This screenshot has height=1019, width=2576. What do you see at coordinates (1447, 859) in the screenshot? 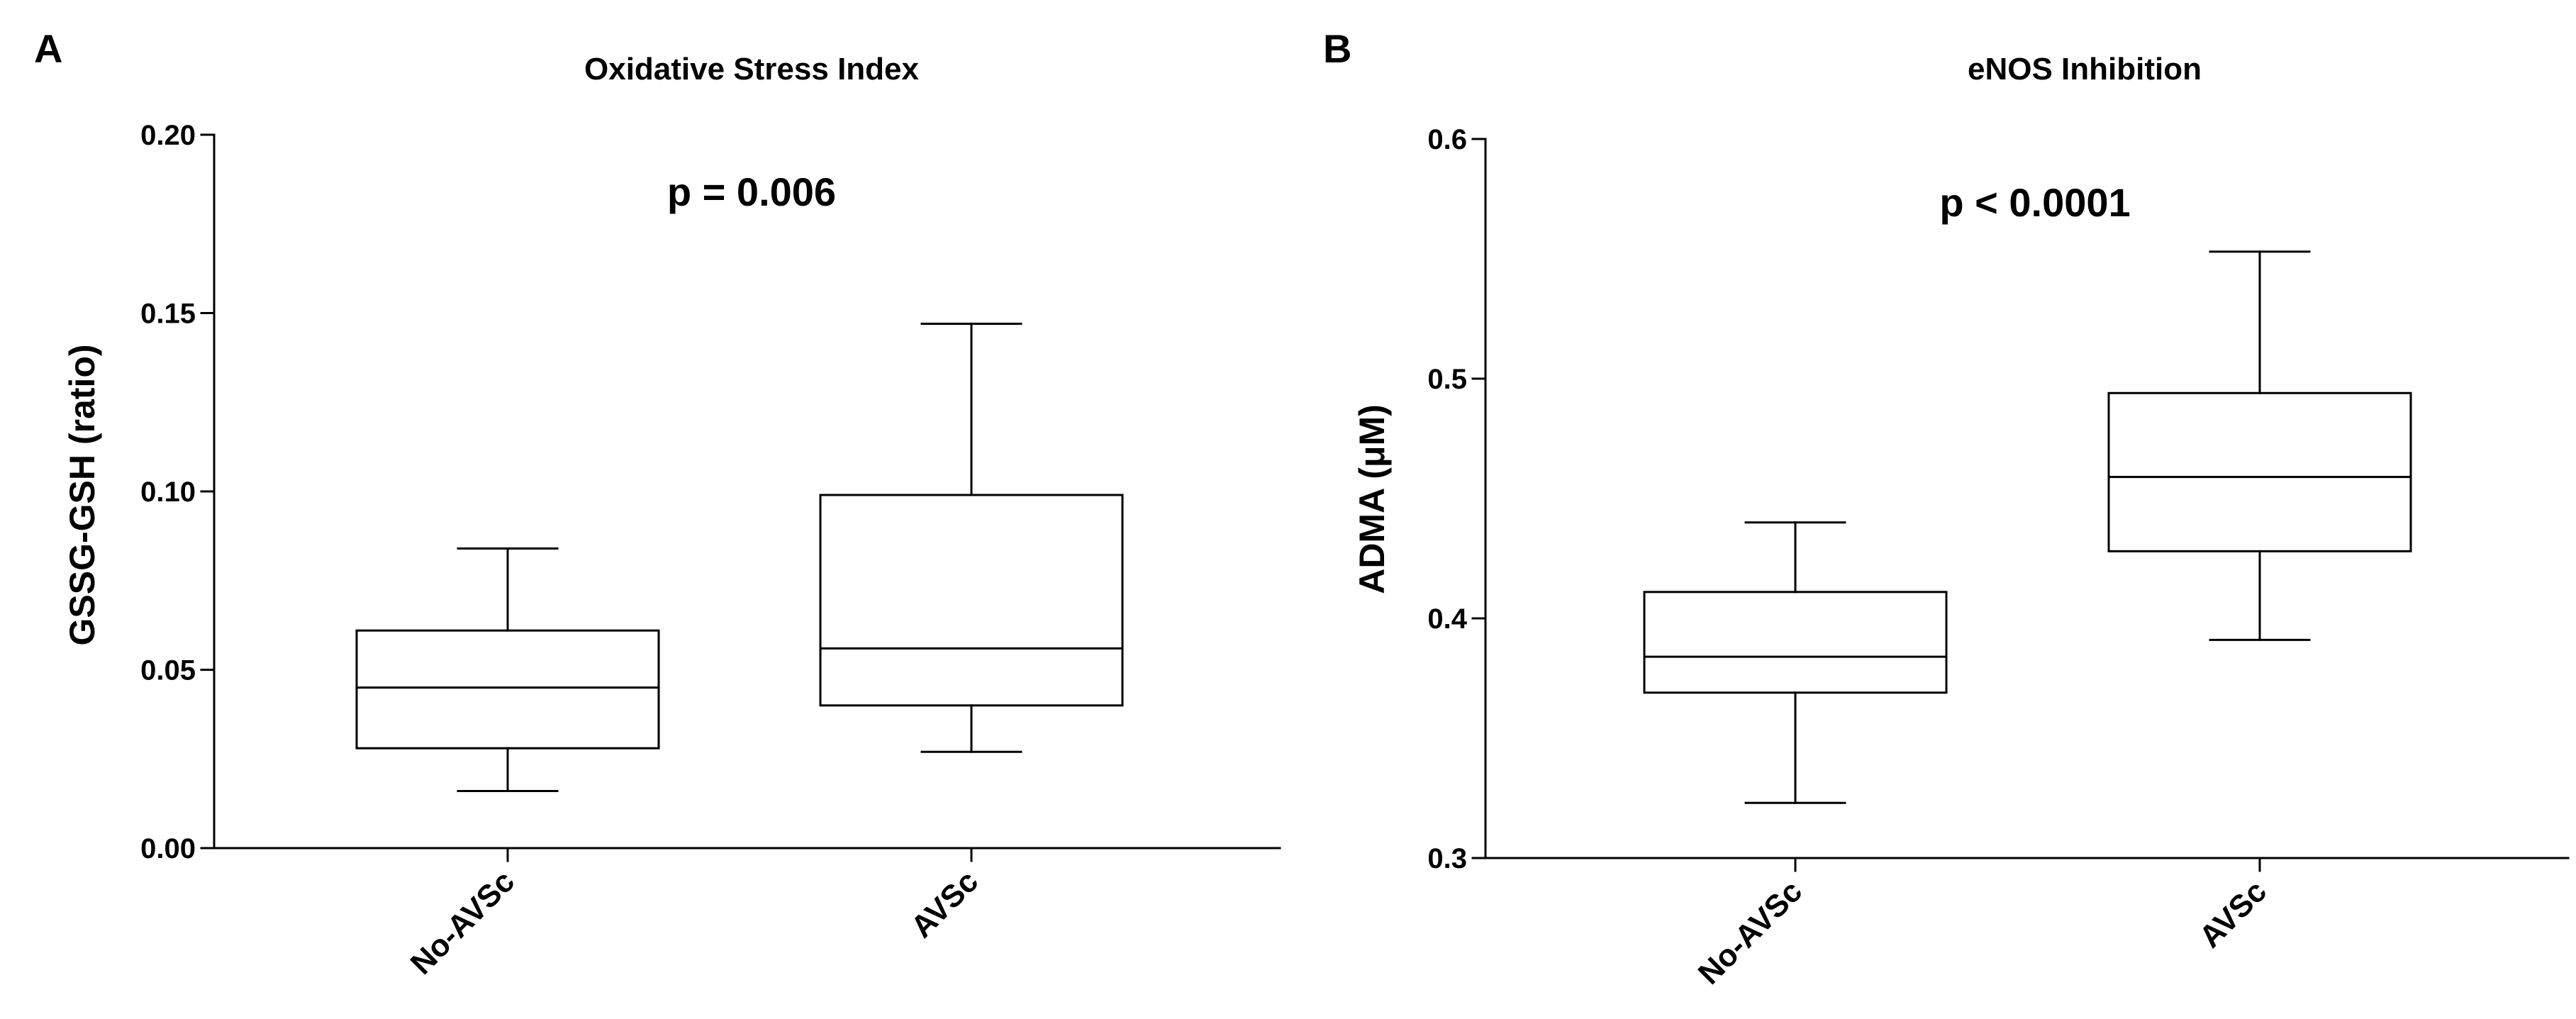
I see `y-tick-label: 0.3` at bounding box center [1447, 859].